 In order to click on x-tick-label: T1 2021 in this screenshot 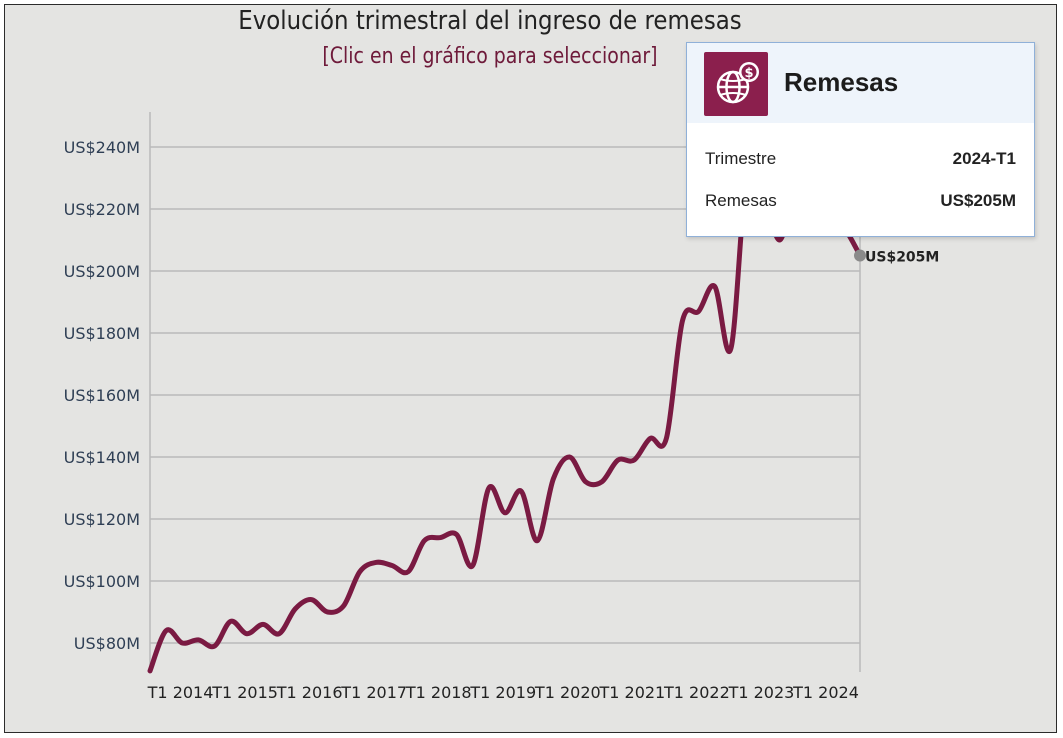, I will do `click(631, 692)`.